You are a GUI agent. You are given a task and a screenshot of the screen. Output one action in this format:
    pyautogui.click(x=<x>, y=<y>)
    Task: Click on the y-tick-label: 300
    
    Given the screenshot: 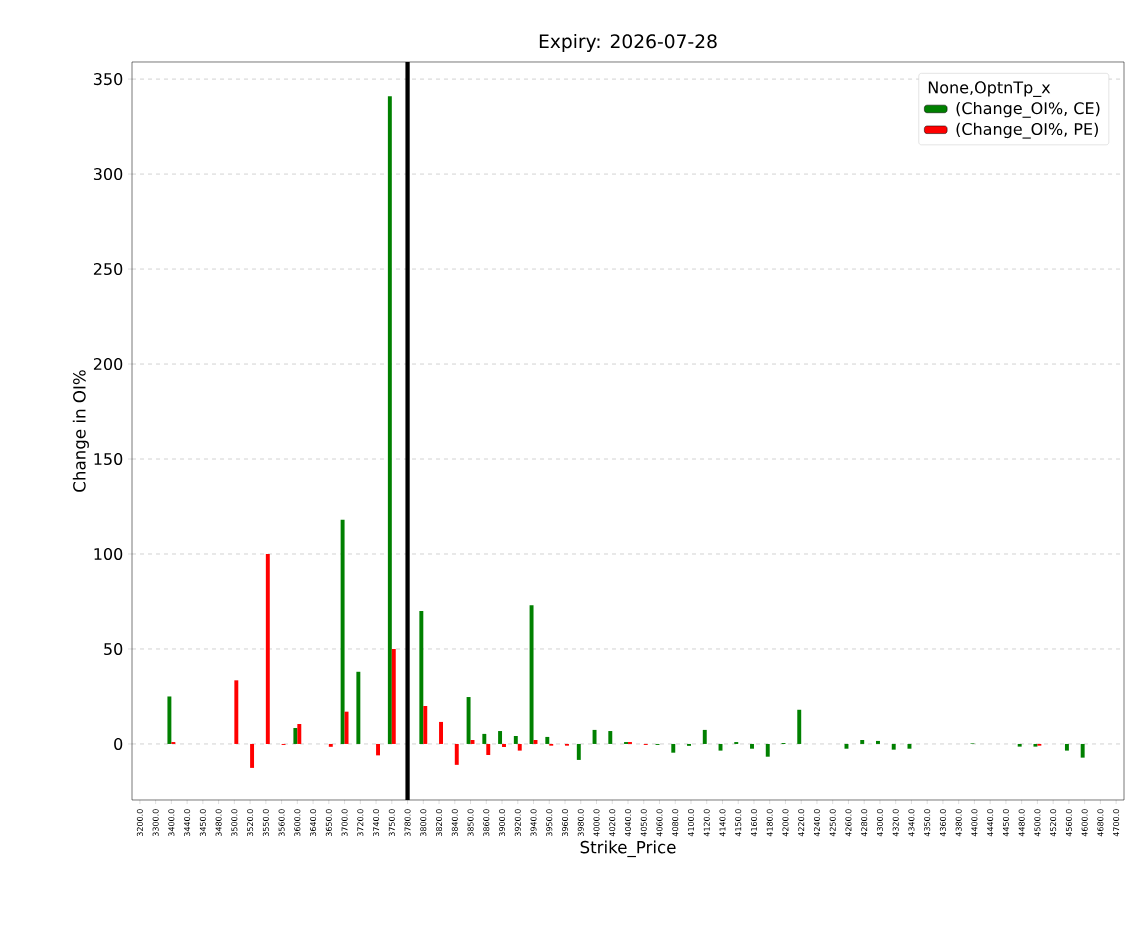 What is the action you would take?
    pyautogui.click(x=108, y=174)
    